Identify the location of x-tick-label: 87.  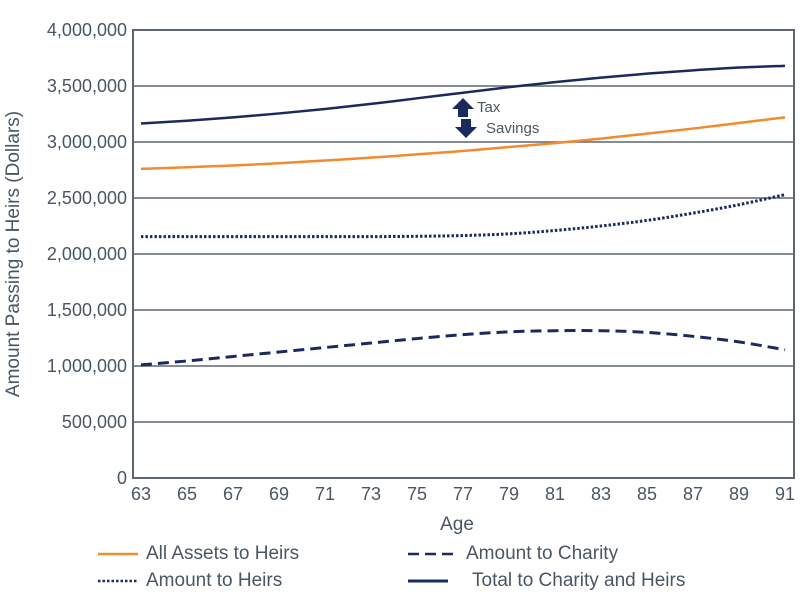
(693, 494).